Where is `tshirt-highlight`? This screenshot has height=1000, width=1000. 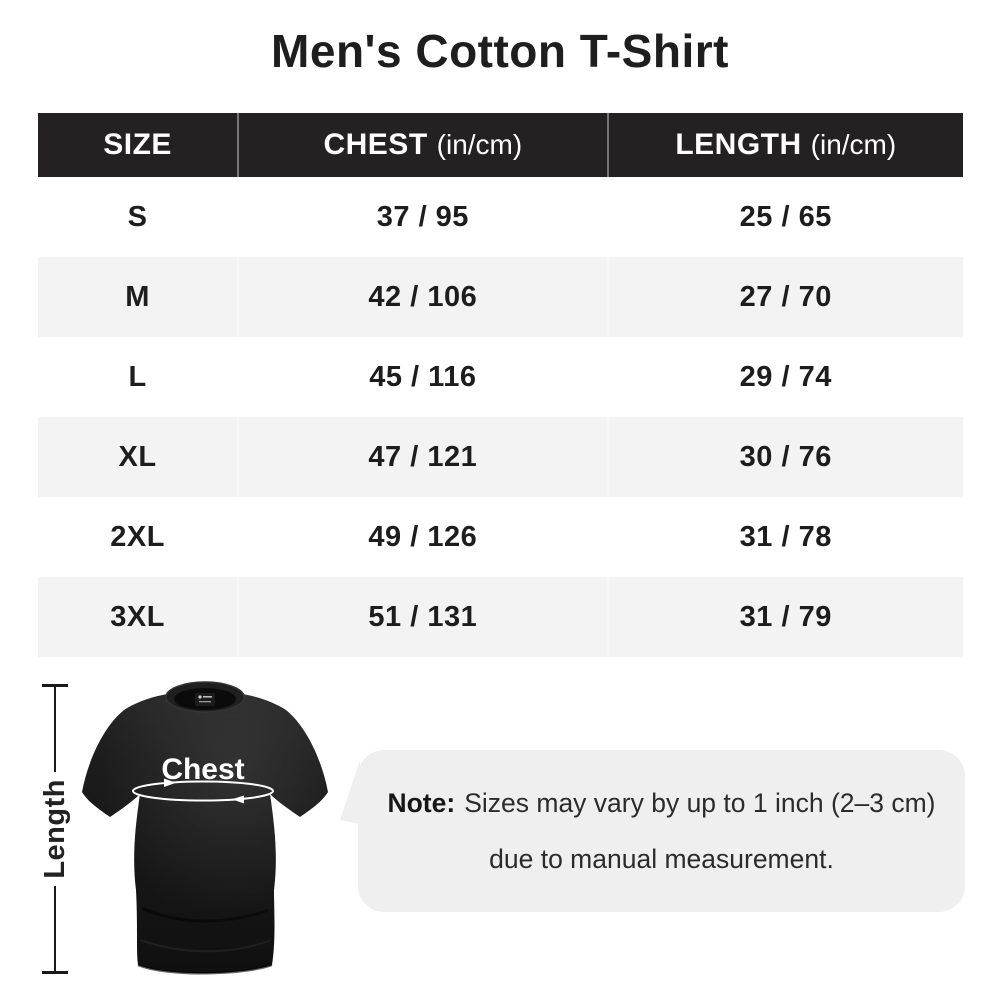 tshirt-highlight is located at coordinates (205, 834).